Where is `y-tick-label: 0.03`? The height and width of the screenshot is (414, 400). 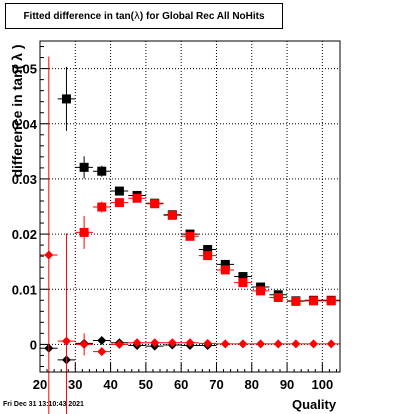
y-tick-label: 0.03 is located at coordinates (24, 179).